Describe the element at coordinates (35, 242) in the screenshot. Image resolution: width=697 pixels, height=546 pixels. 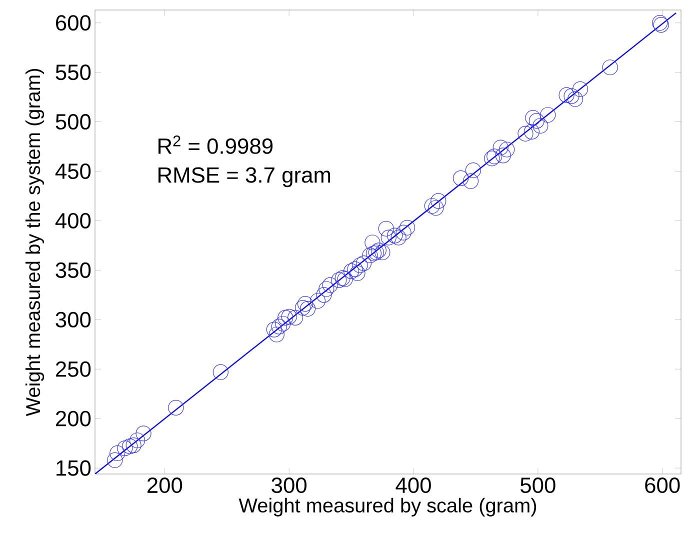
I see `y-axis-title: Weight measured by the system (gram)` at that location.